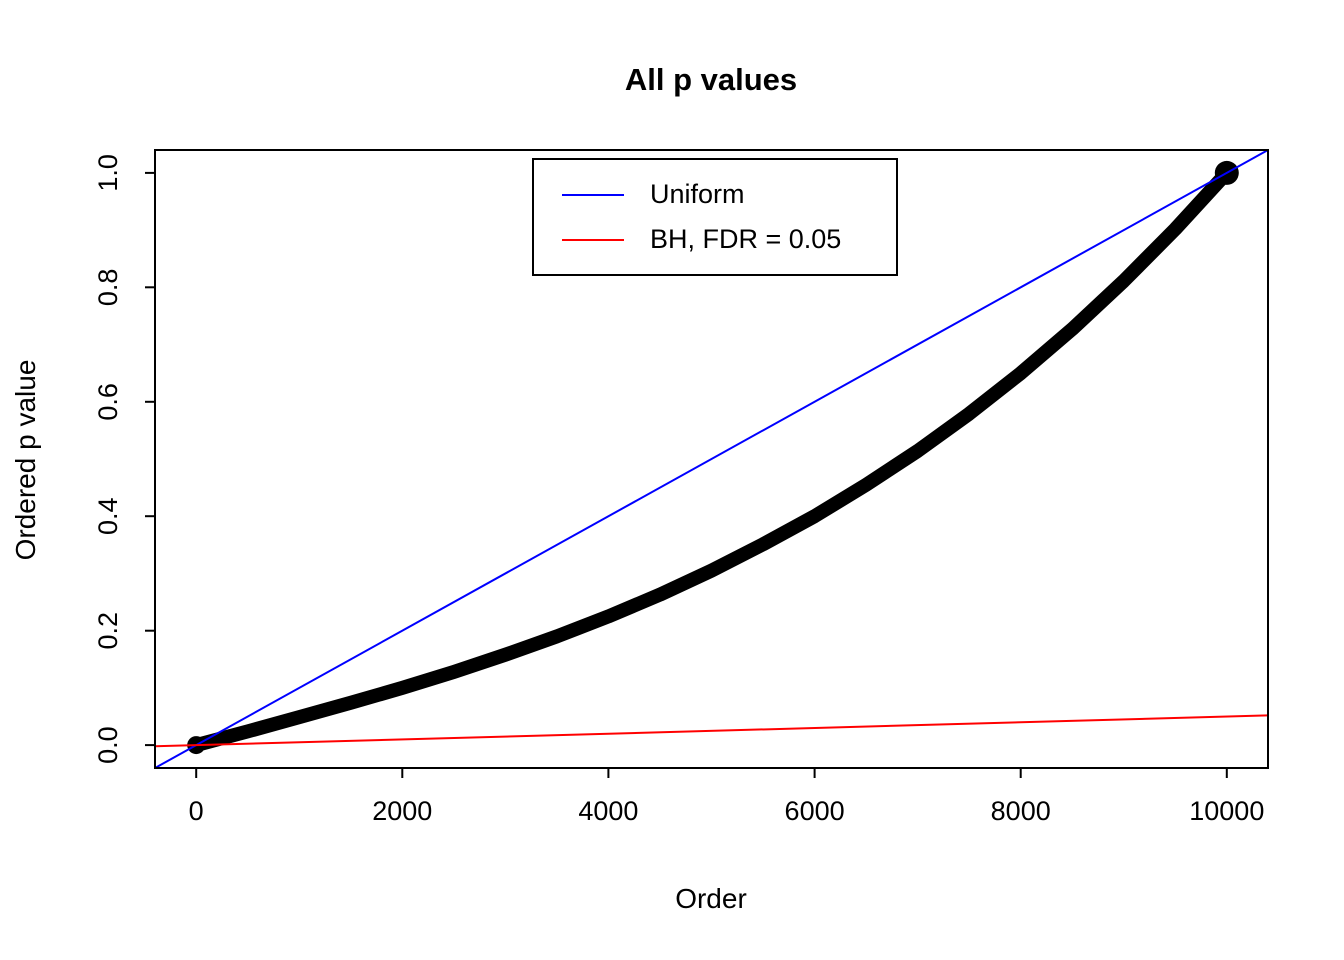  Describe the element at coordinates (108, 745) in the screenshot. I see `y-tick-label: 0.0` at that location.